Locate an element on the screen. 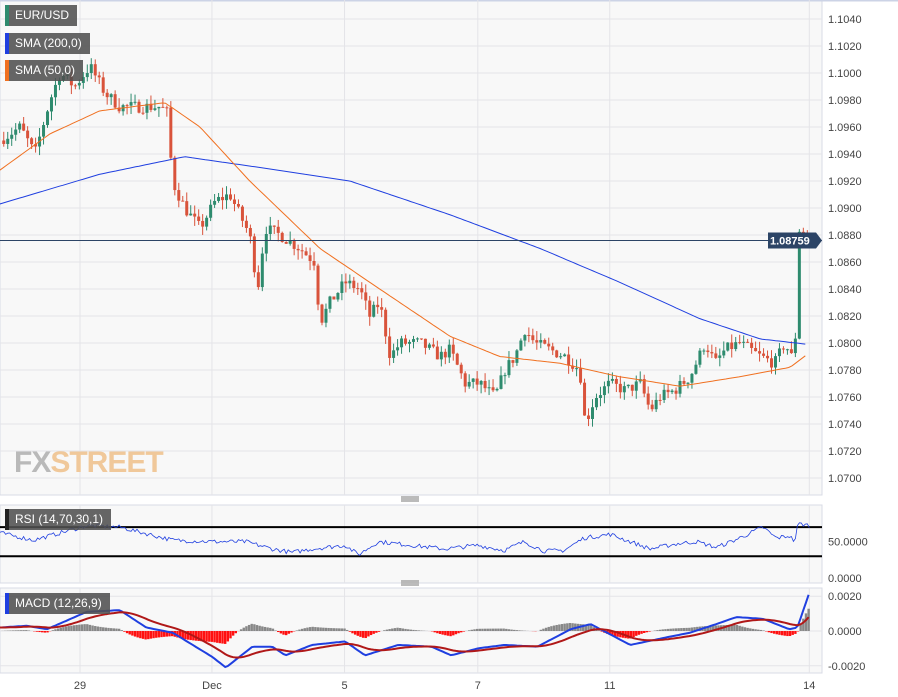  x-tick-label: Dec is located at coordinates (212, 686).